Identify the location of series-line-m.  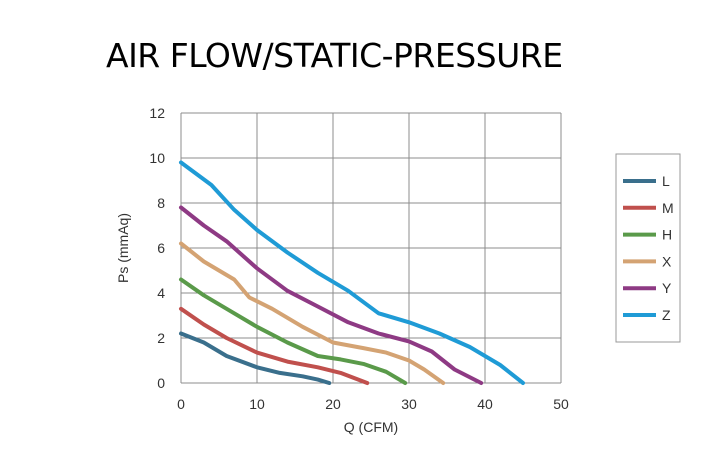
(274, 345).